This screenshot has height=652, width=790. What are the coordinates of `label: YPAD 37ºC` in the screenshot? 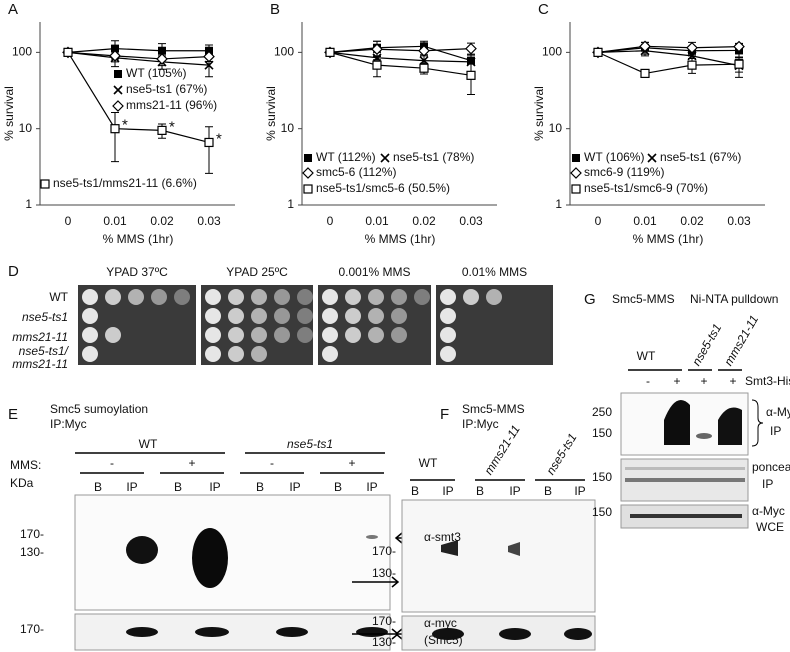 It's located at (137, 272).